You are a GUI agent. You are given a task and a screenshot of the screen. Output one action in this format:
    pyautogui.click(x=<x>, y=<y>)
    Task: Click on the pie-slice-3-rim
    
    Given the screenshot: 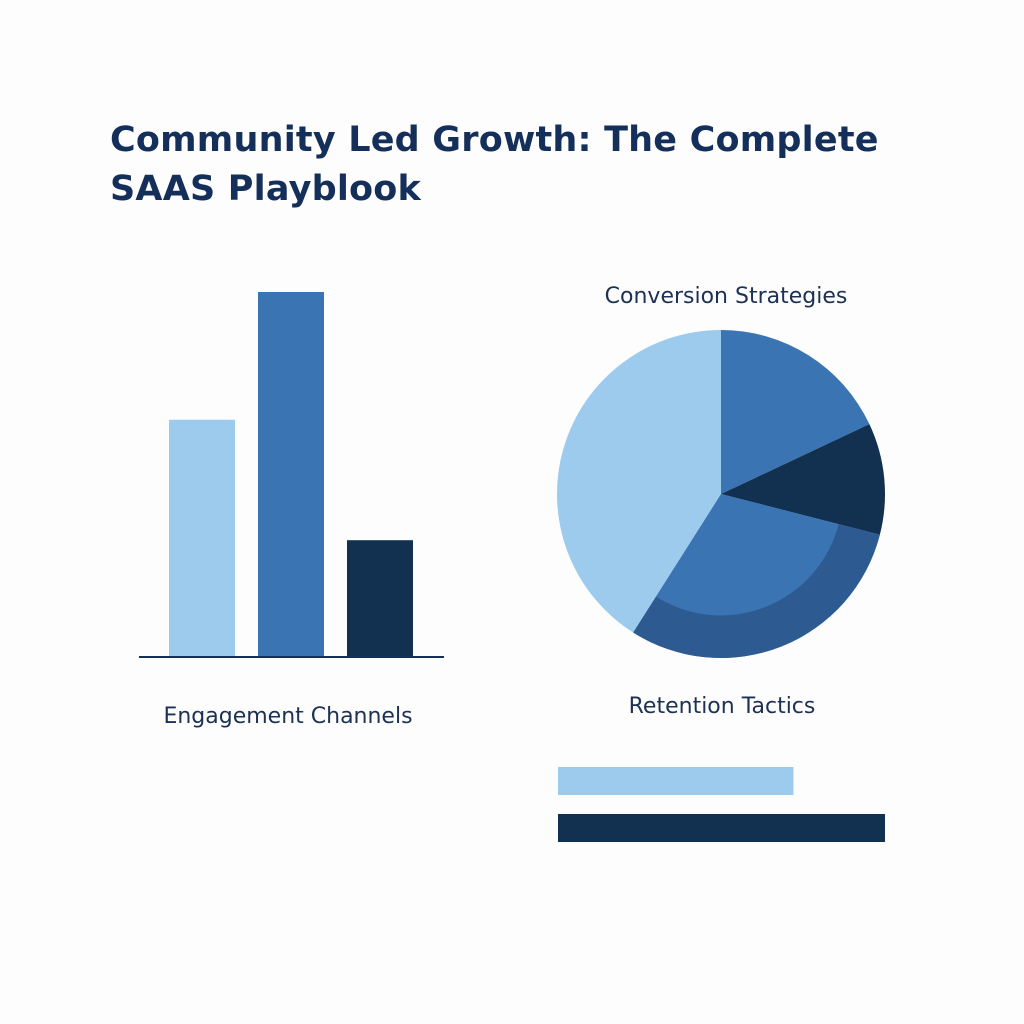 What is the action you would take?
    pyautogui.click(x=756, y=591)
    